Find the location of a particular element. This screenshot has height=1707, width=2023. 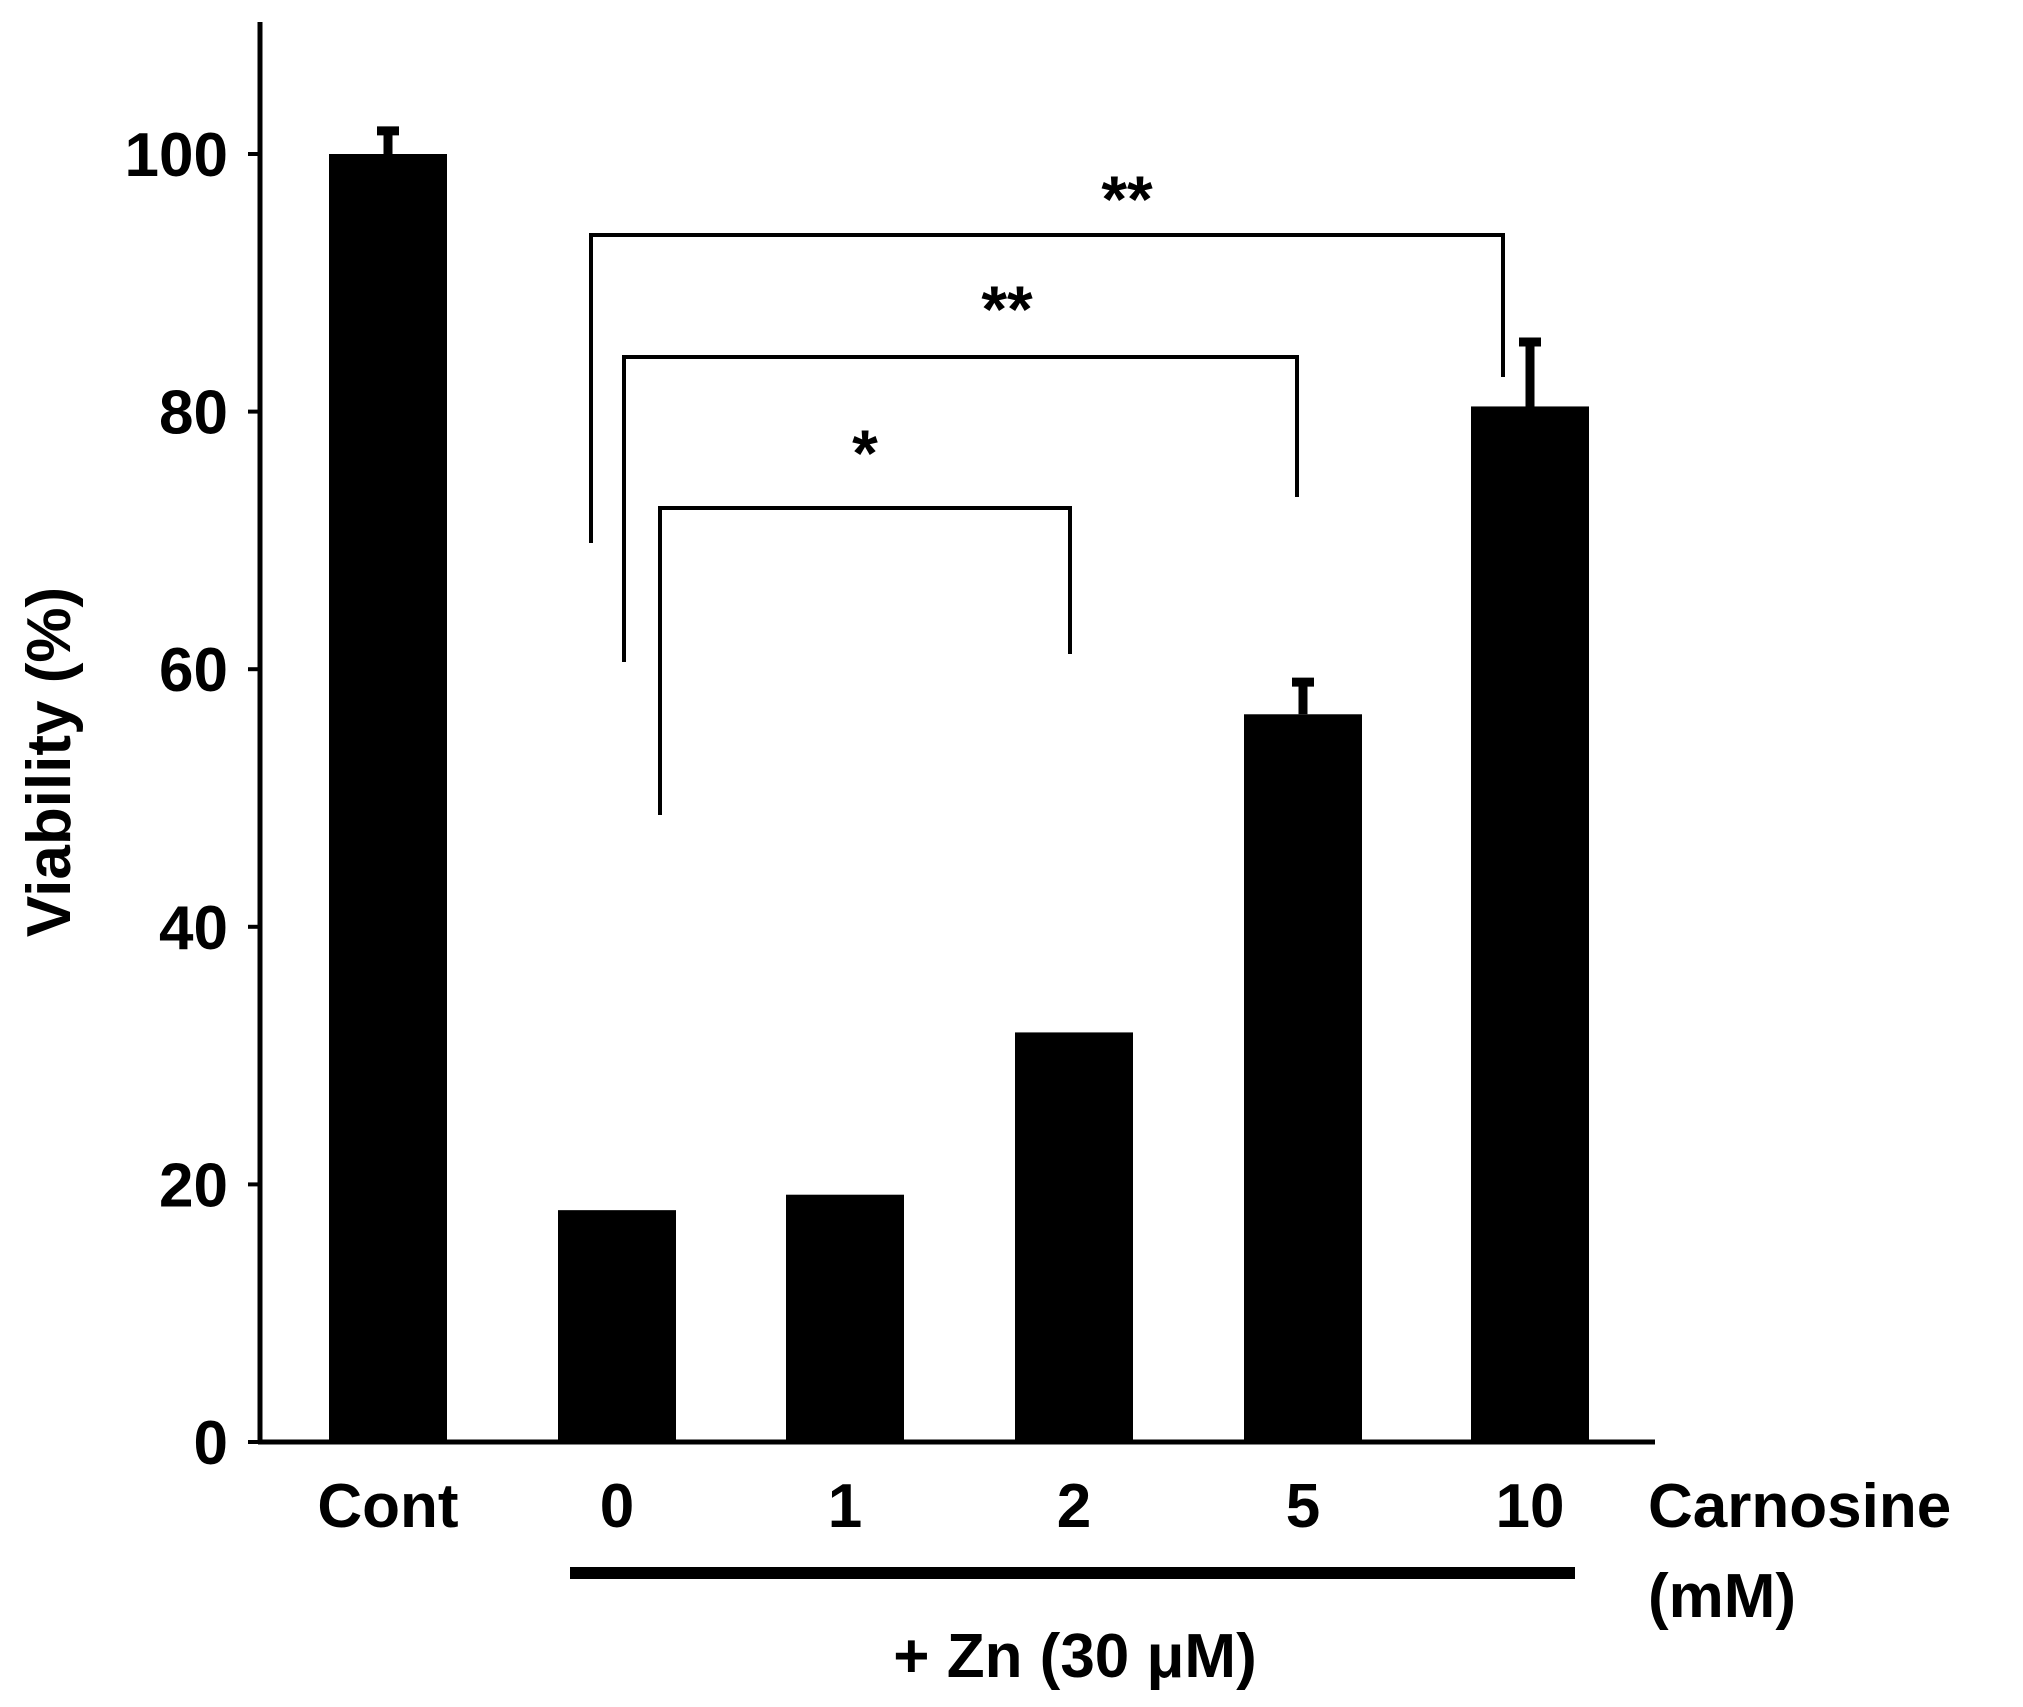

x-tick-label-3: 2 is located at coordinates (1074, 1506).